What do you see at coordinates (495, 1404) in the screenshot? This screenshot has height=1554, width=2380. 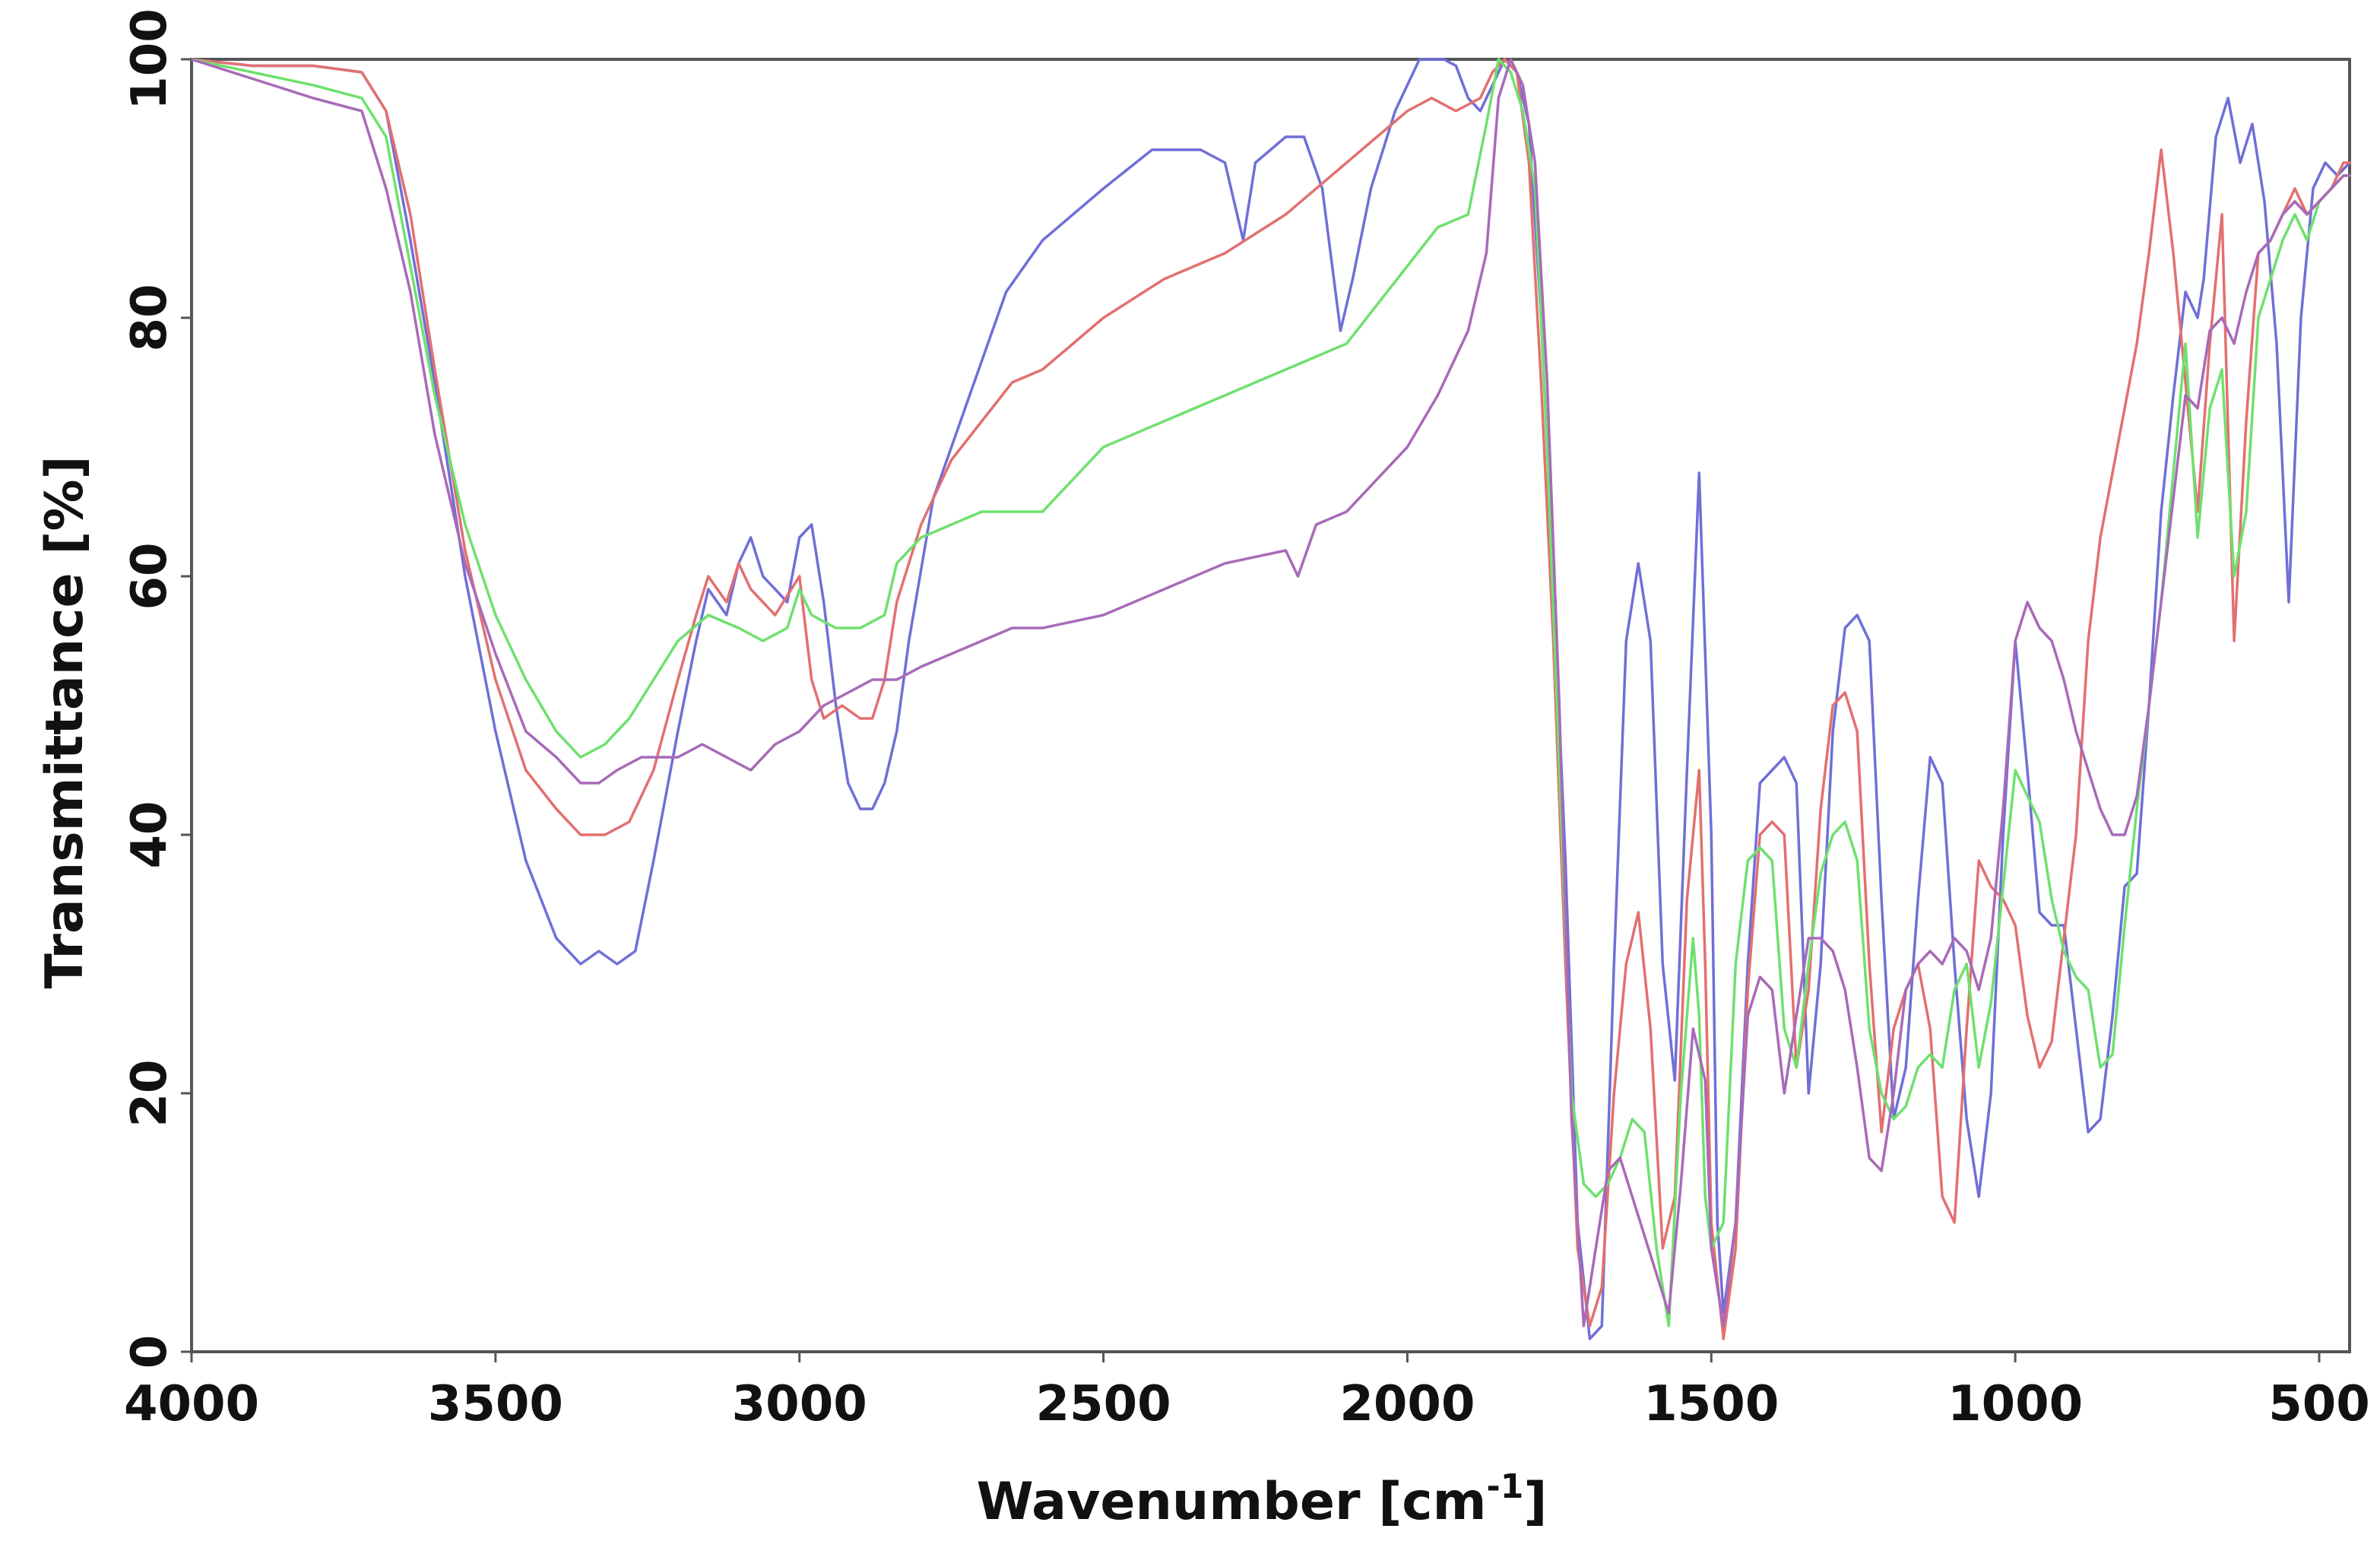 I see `x-tick-label: 3500` at bounding box center [495, 1404].